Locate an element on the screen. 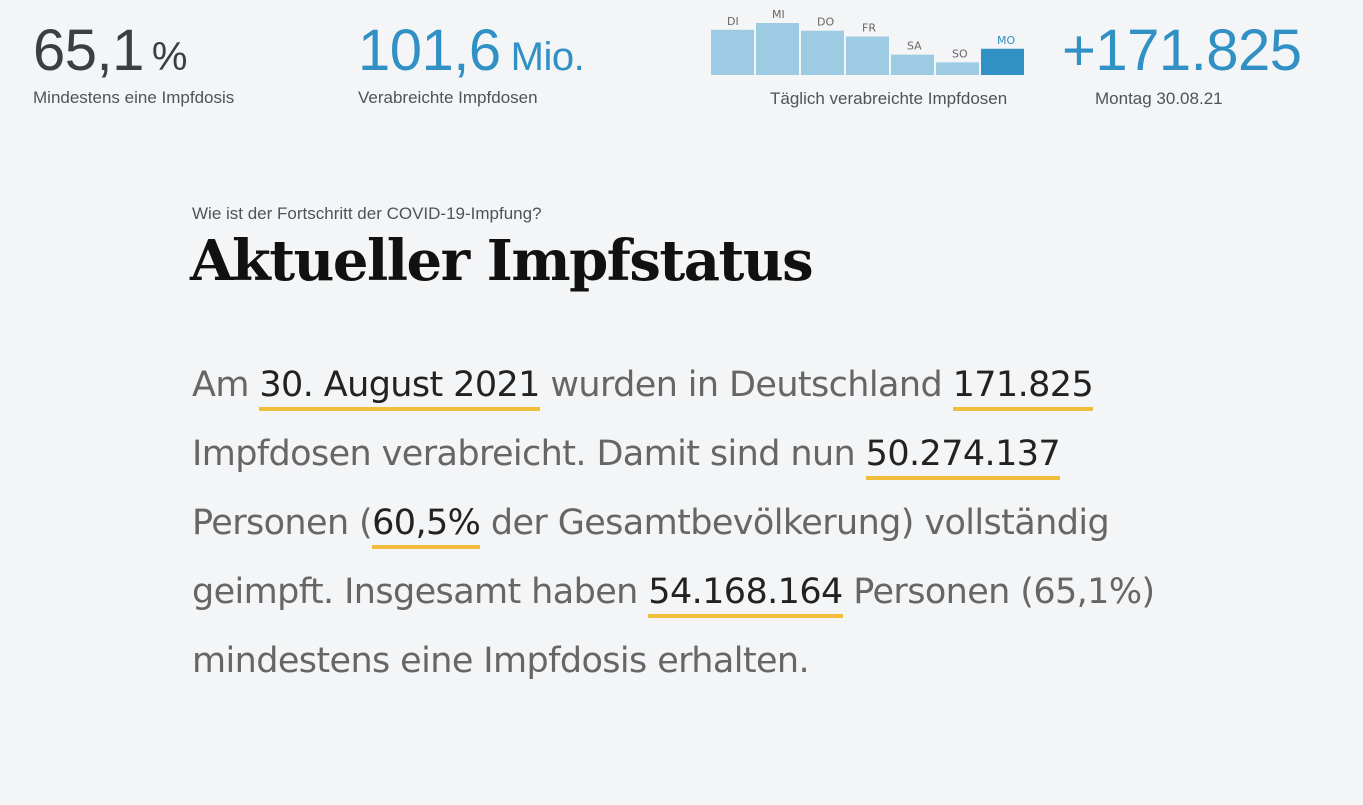  bar-mo is located at coordinates (1002, 61).